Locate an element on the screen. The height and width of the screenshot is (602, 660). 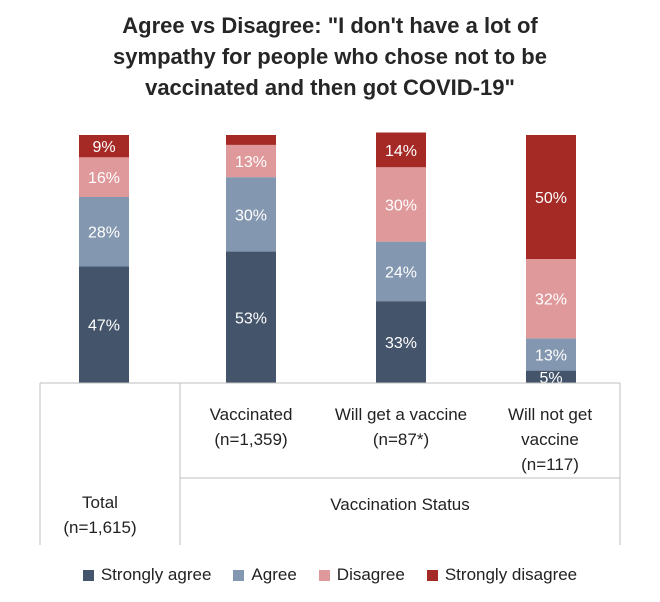
title-line-3: vaccinated and then got COVID-19" is located at coordinates (330, 87).